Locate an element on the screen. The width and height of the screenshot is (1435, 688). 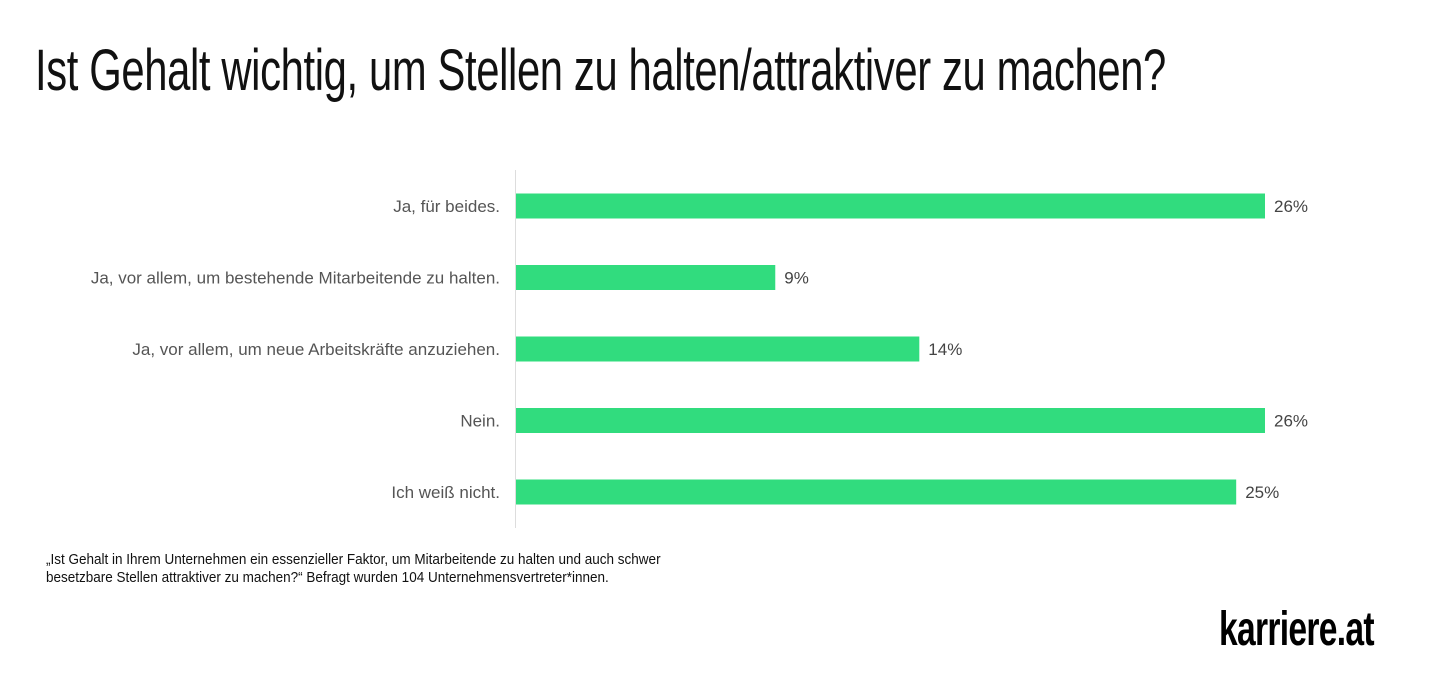
value-label: 25% is located at coordinates (1262, 492).